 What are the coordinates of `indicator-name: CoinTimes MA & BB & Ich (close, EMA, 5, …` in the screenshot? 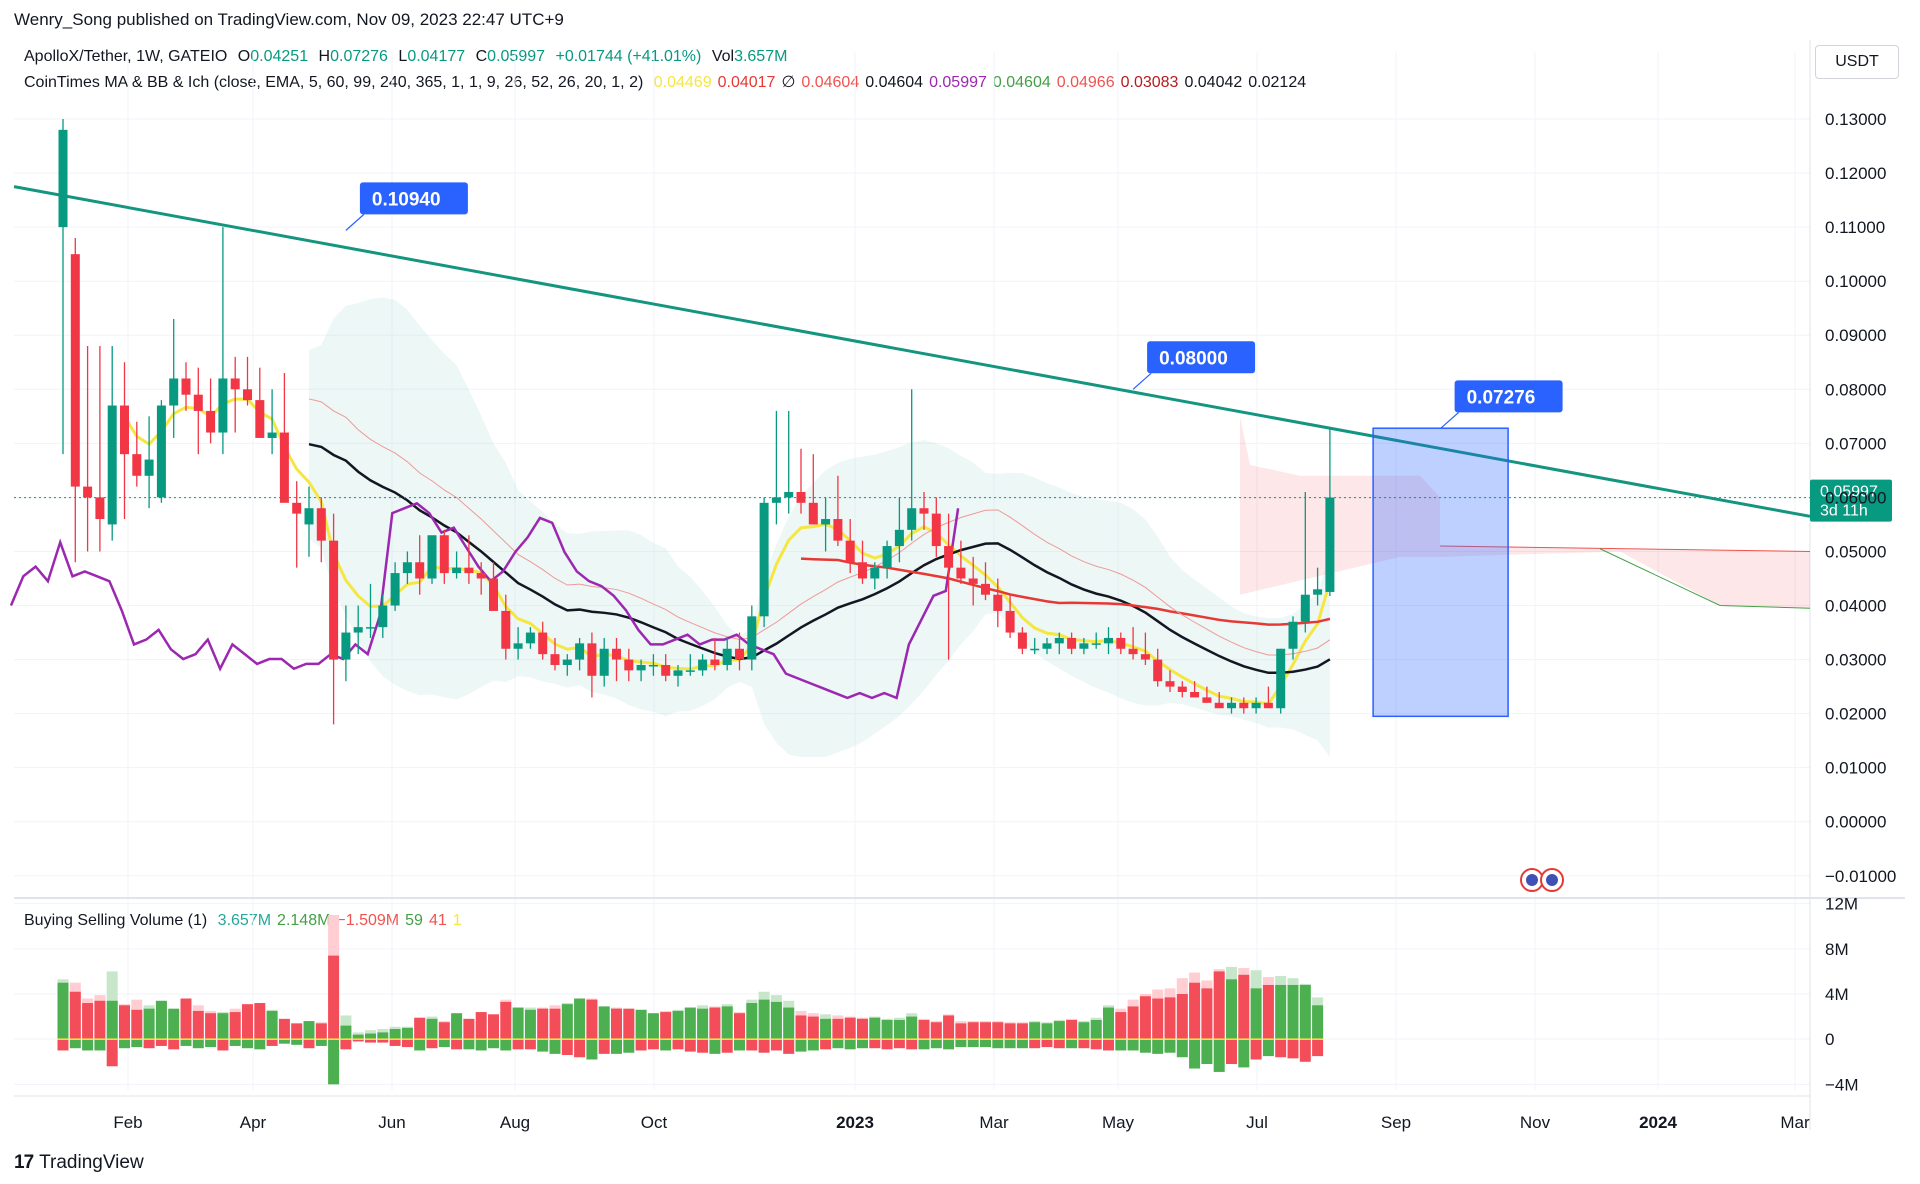 It's located at (334, 82).